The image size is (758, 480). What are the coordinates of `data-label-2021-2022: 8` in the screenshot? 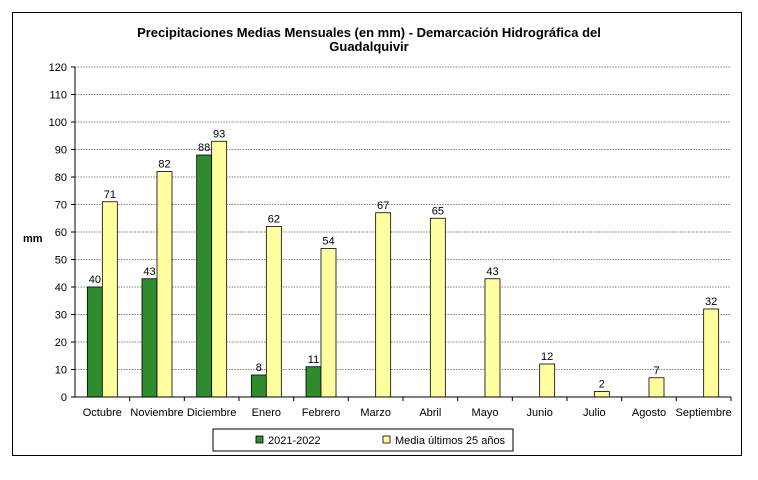 It's located at (259, 368).